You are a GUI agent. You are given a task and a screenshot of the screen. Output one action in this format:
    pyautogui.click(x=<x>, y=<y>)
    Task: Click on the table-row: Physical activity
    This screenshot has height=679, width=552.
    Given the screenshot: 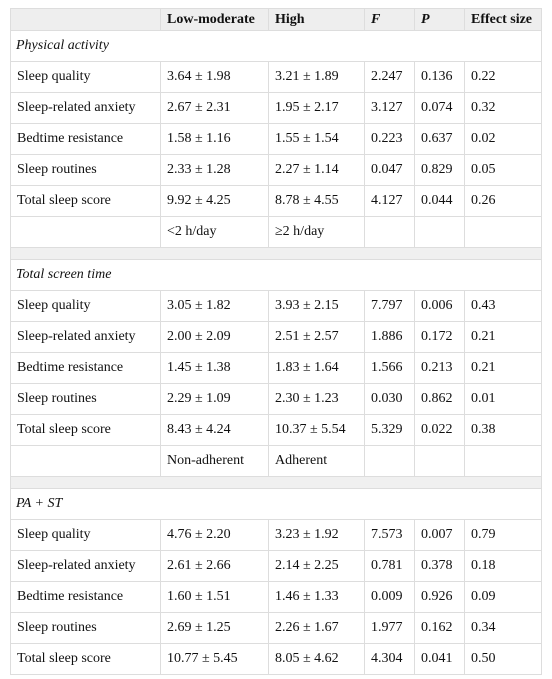 What is the action you would take?
    pyautogui.click(x=276, y=46)
    